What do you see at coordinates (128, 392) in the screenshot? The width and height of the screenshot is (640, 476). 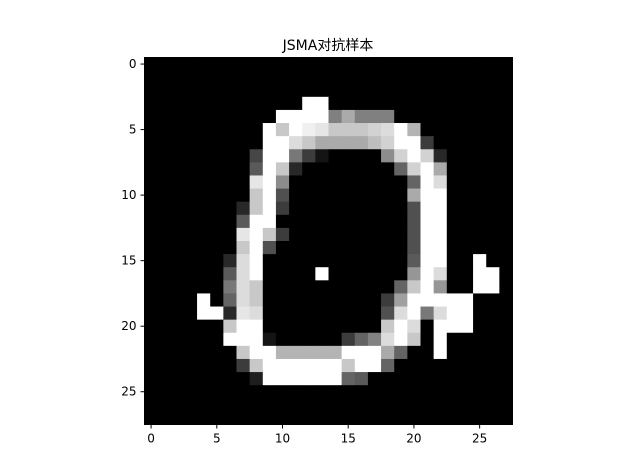 I see `y-tick-label: 25` at bounding box center [128, 392].